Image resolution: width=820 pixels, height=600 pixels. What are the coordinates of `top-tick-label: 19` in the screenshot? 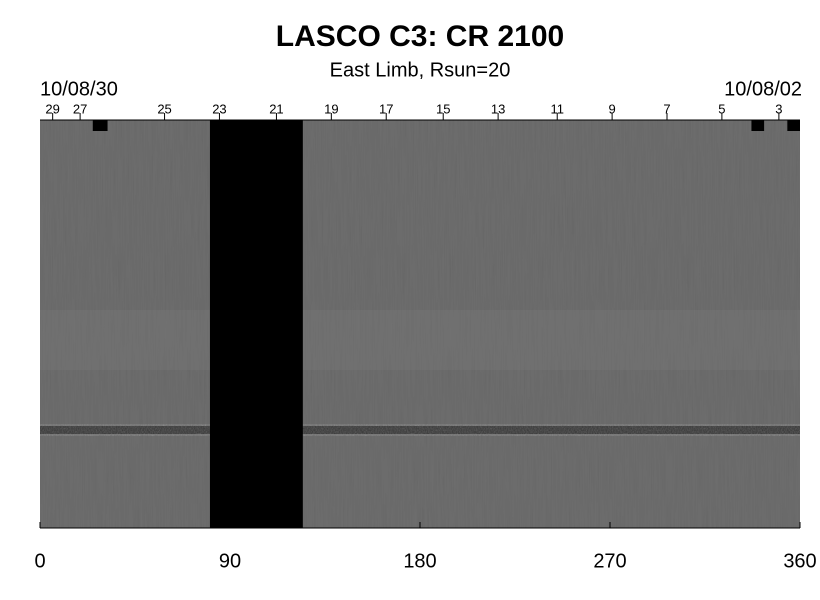 It's located at (331, 108).